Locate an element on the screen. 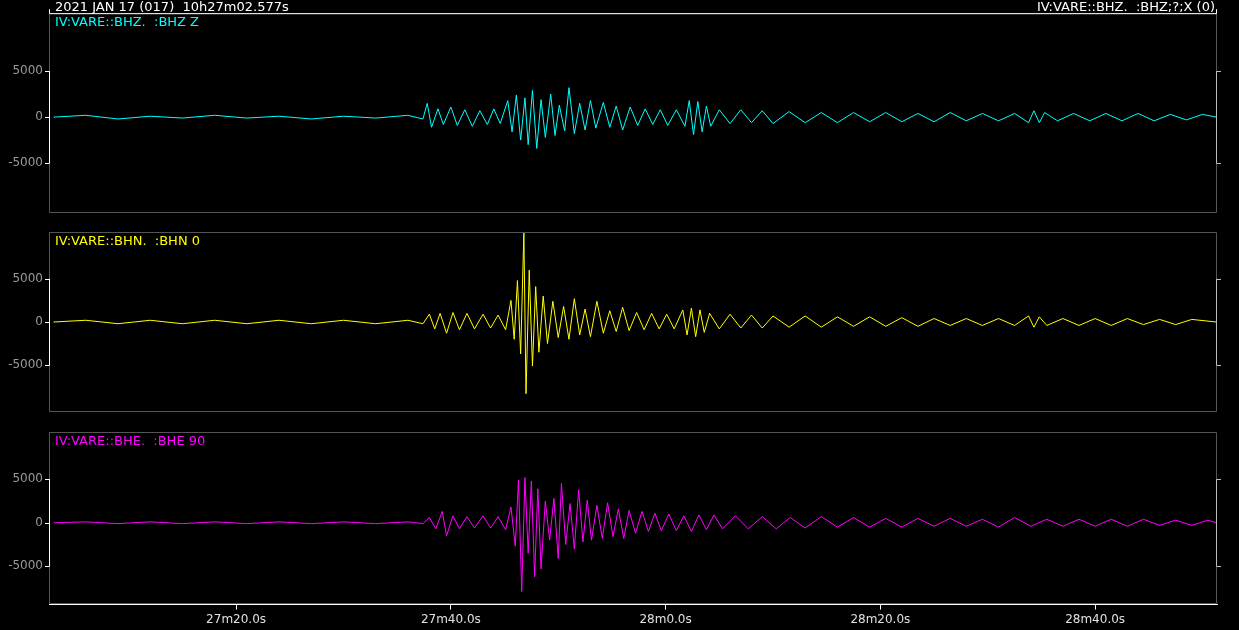  x-tick-label: 28m20.0s is located at coordinates (880, 618).